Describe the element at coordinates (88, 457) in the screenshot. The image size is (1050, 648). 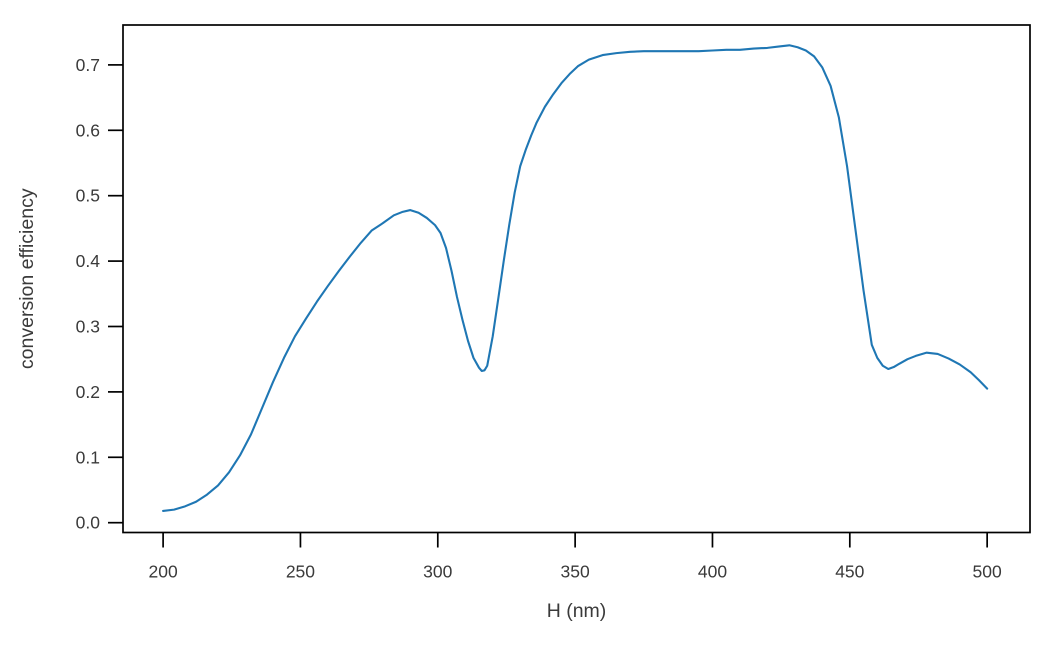
I see `y-tick-label: 0.1` at that location.